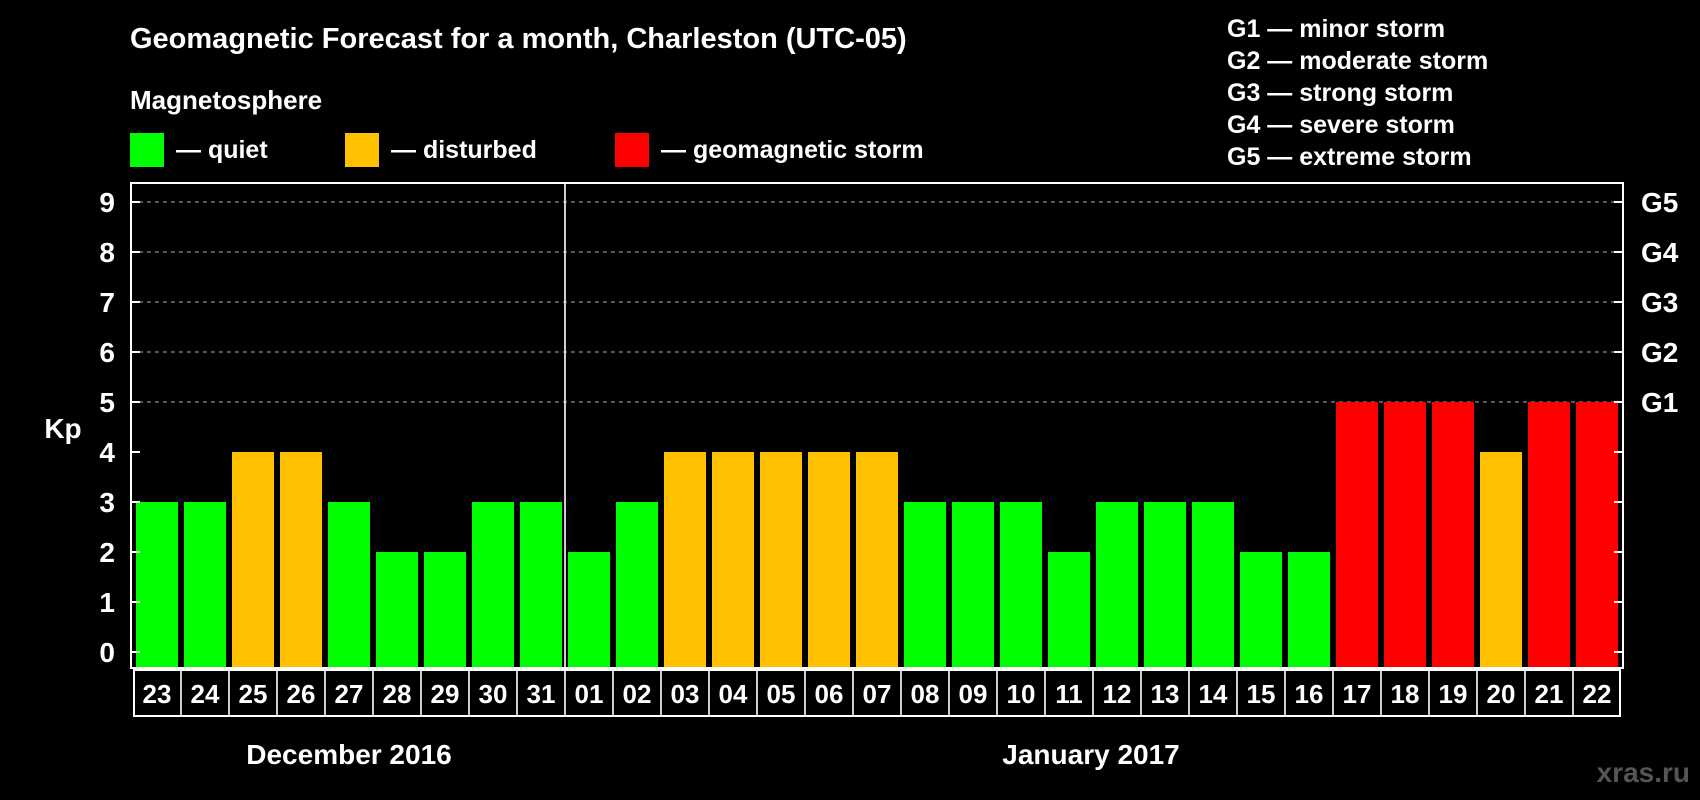 The width and height of the screenshot is (1700, 800). What do you see at coordinates (1349, 157) in the screenshot?
I see `storm-legend-g5: G5 — extreme storm` at bounding box center [1349, 157].